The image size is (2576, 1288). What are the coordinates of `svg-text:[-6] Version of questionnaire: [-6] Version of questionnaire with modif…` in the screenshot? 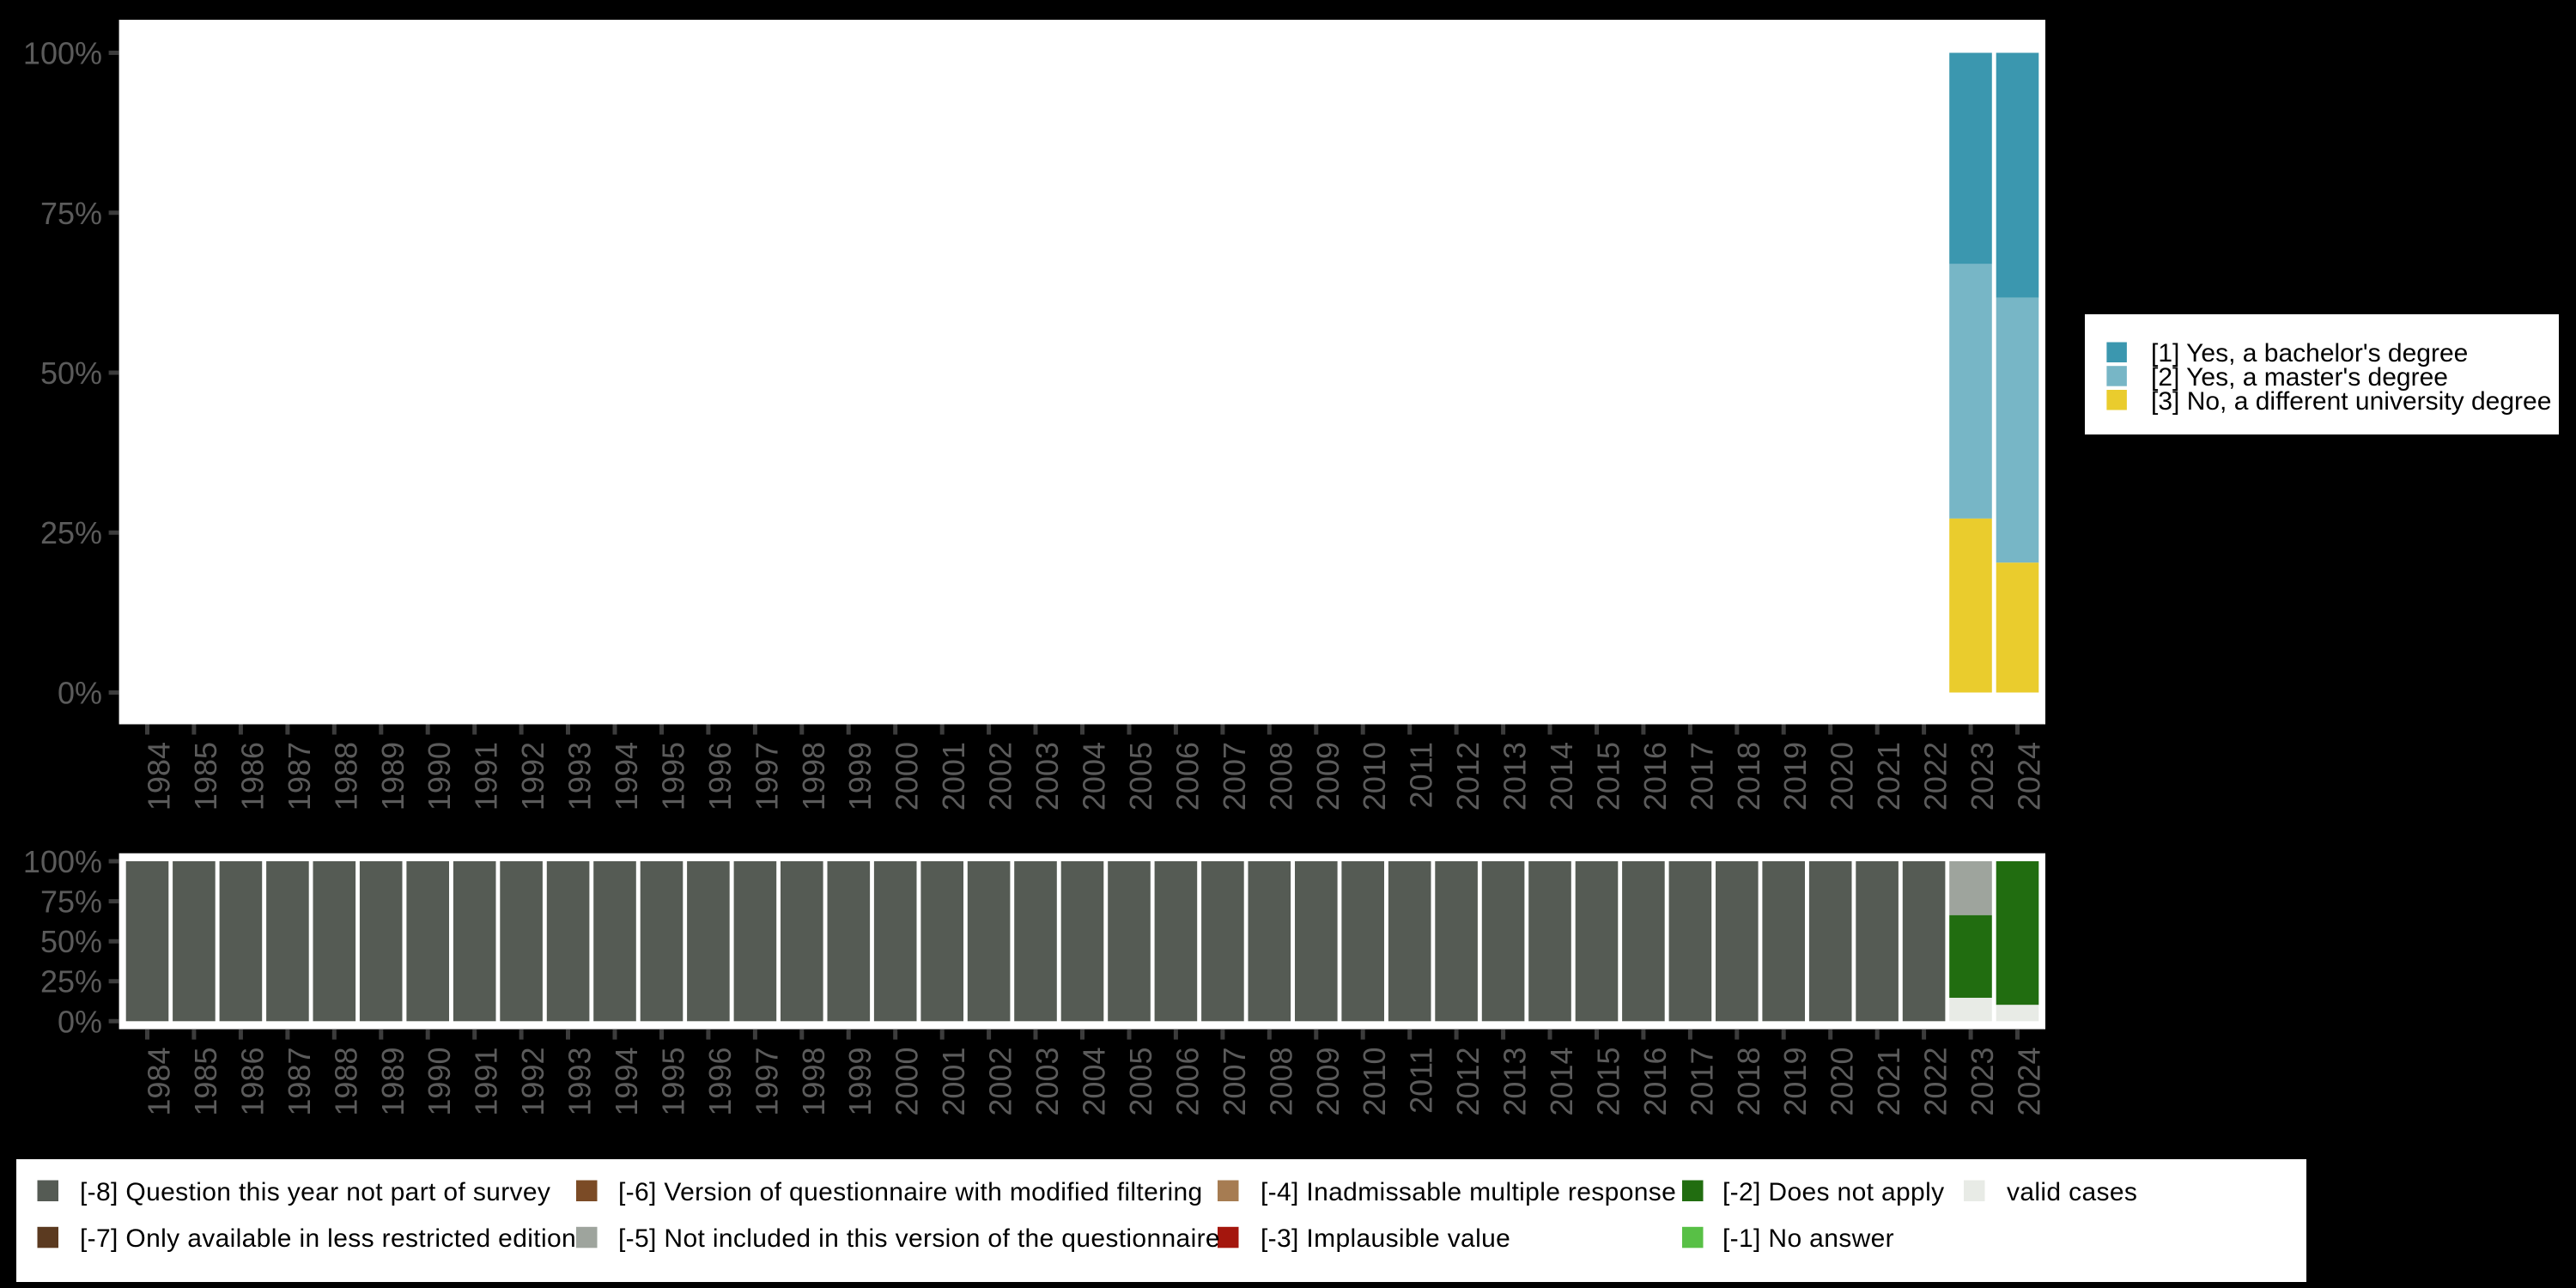 It's located at (910, 1192).